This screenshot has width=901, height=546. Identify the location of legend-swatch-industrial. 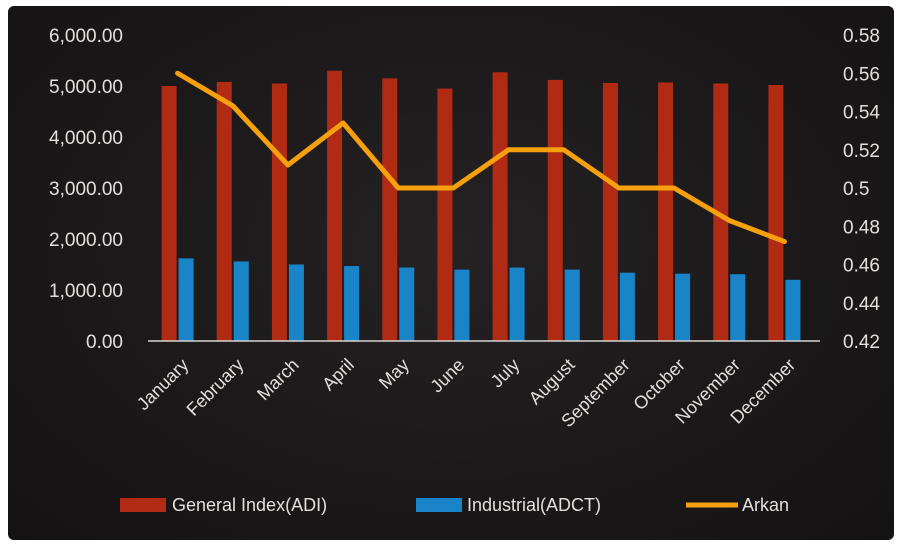
(439, 505).